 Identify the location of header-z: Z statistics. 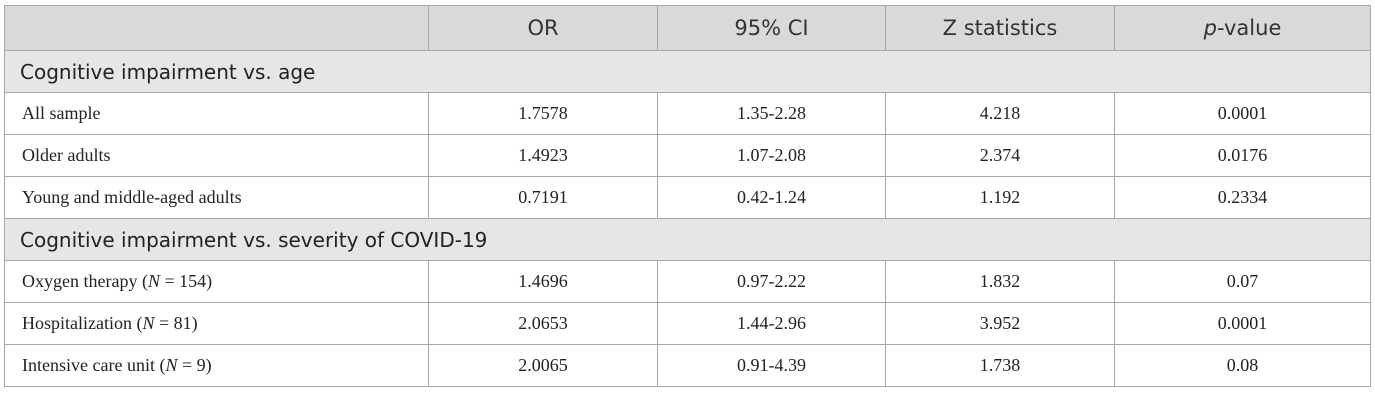
(1000, 28).